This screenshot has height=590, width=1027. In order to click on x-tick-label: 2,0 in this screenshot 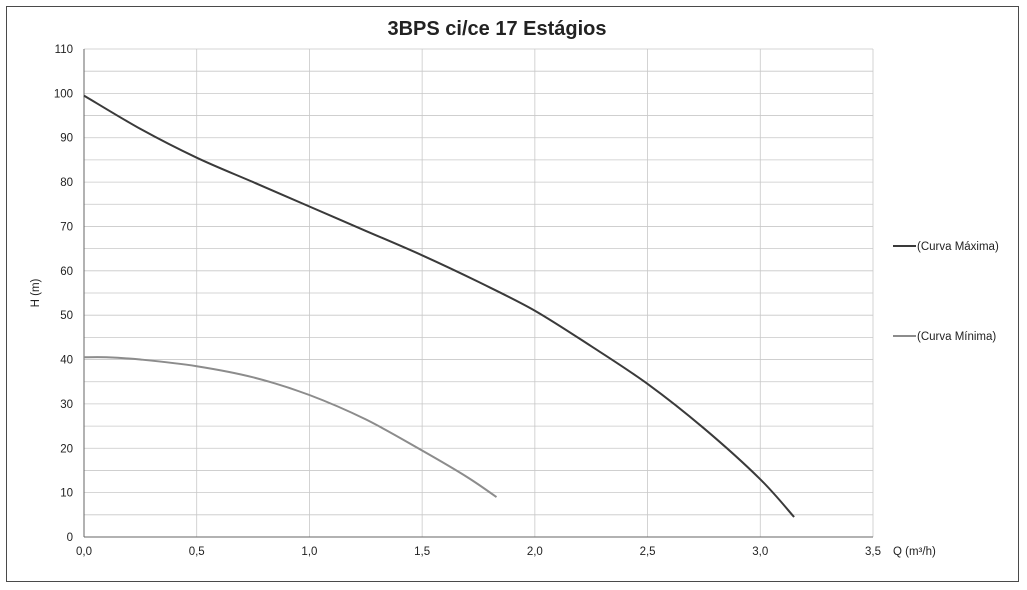, I will do `click(535, 552)`.